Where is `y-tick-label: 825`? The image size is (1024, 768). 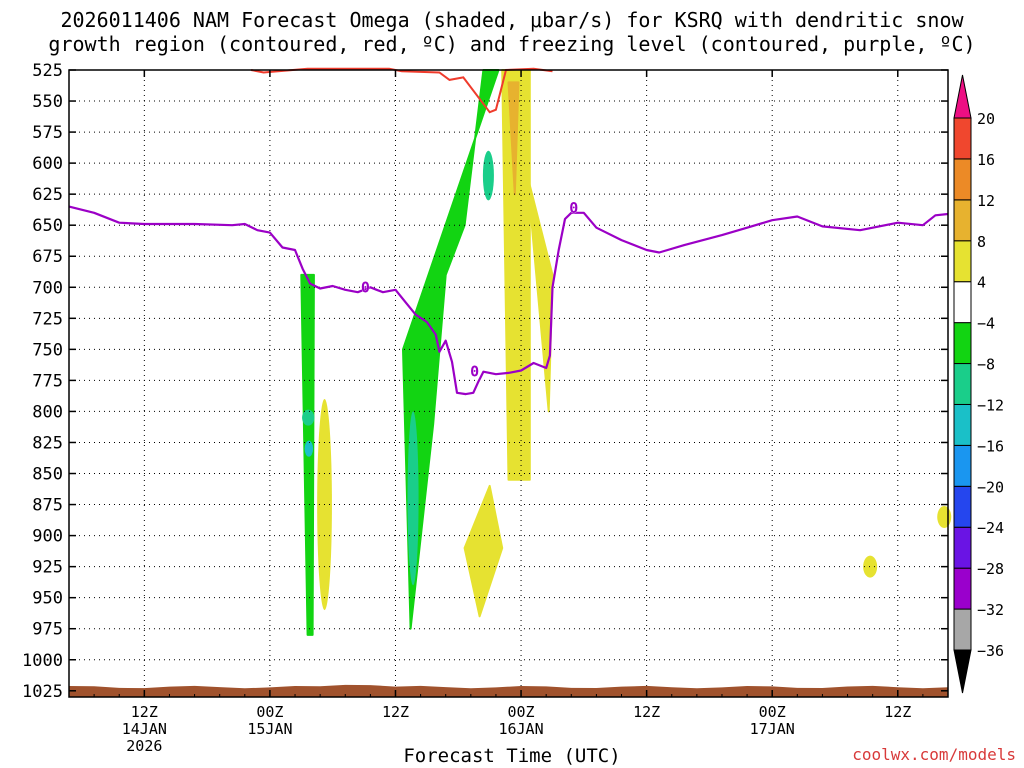 y-tick-label: 825 is located at coordinates (47, 443).